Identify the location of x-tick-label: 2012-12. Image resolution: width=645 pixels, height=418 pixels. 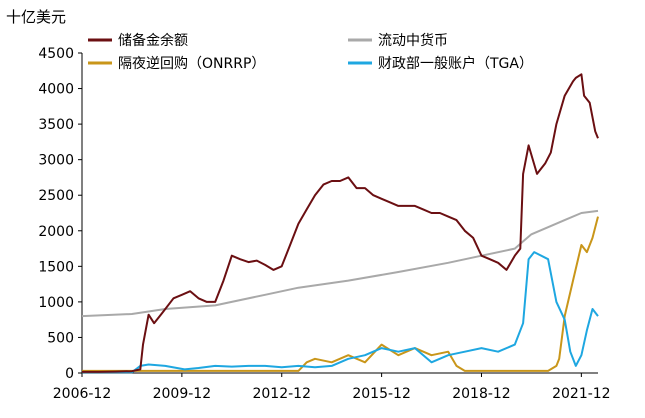
(281, 394).